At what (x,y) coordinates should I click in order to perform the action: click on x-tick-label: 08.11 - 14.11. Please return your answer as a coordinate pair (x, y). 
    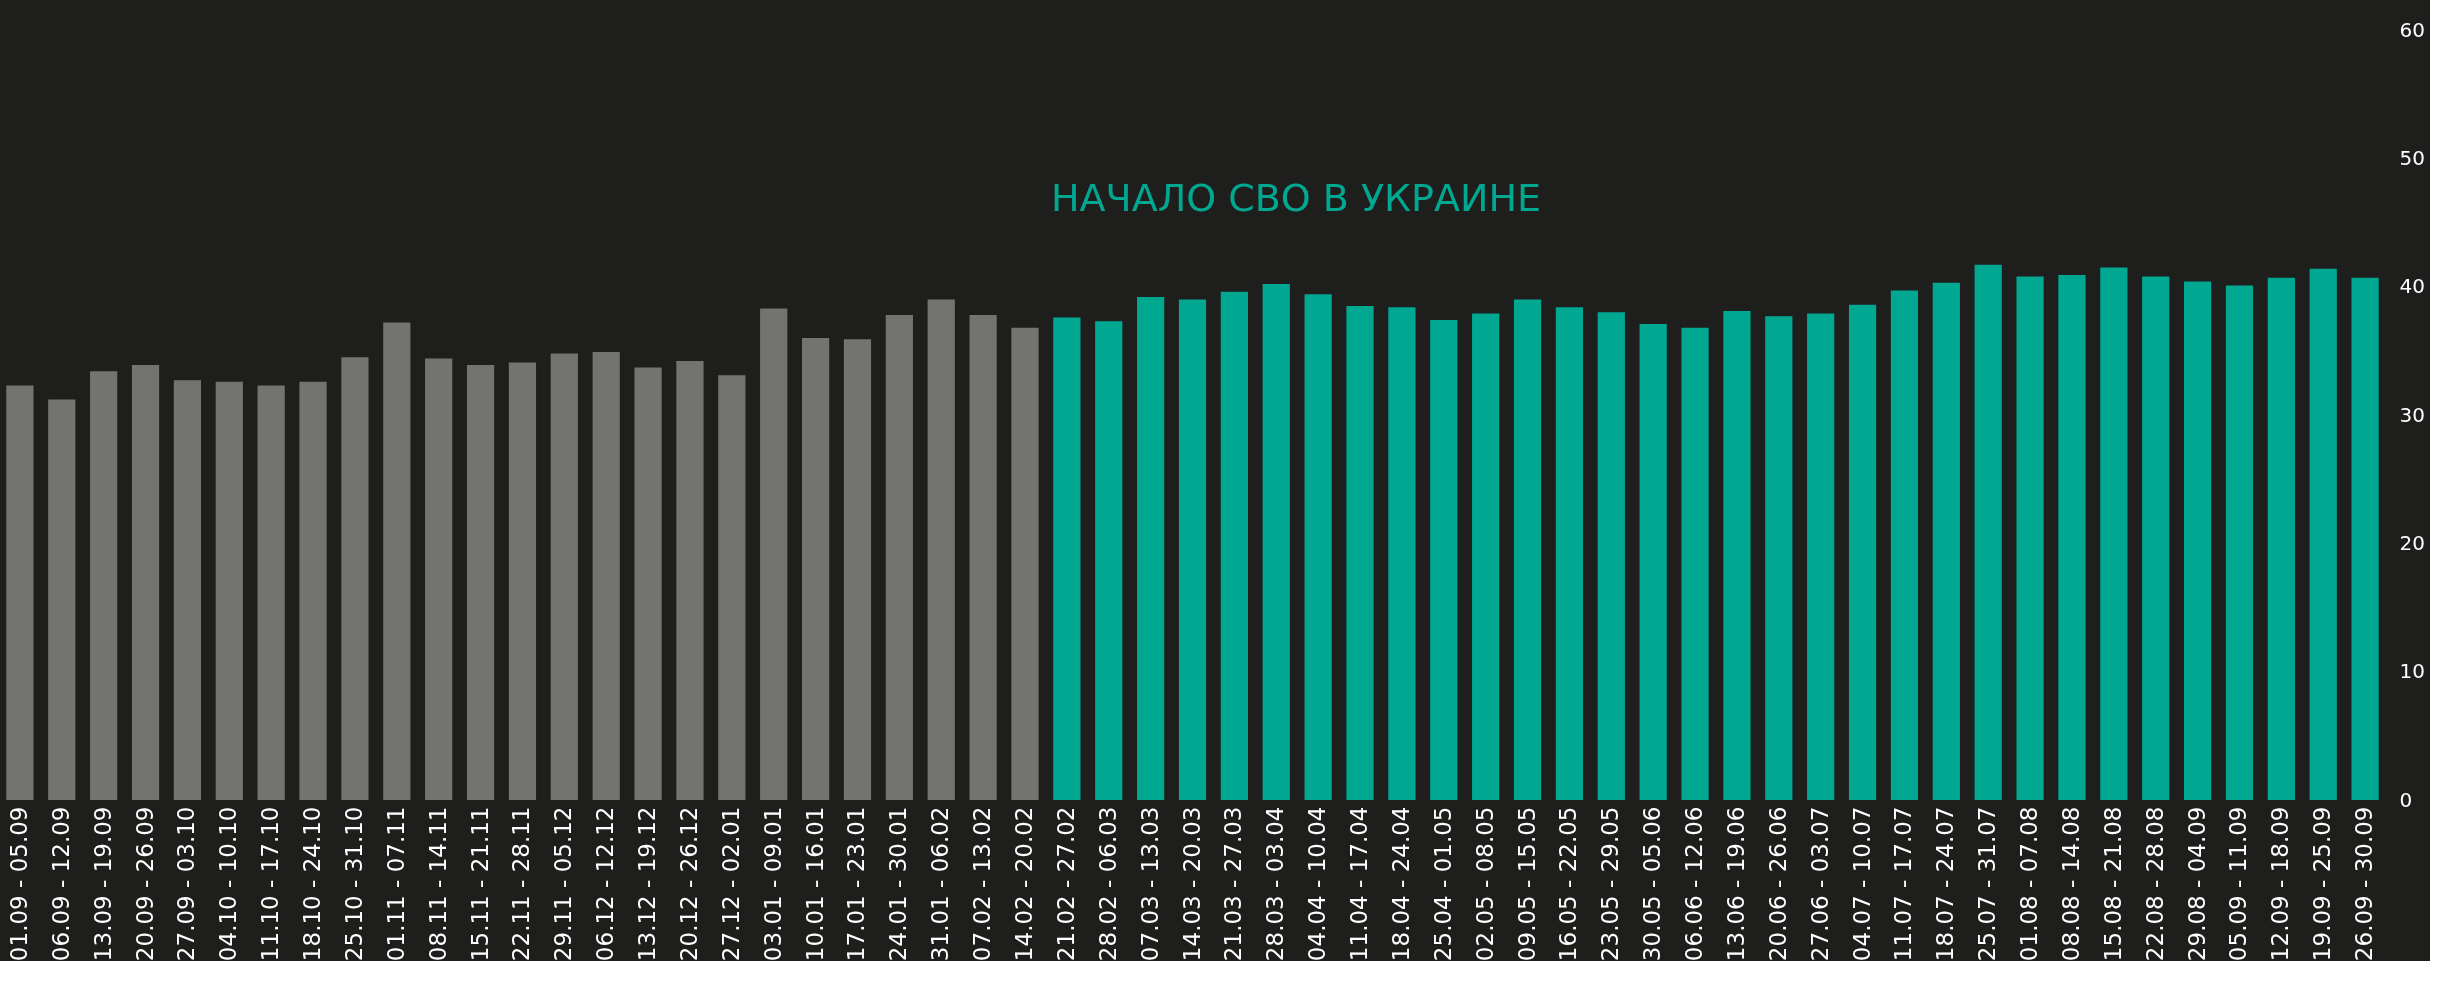
    Looking at the image, I should click on (437, 884).